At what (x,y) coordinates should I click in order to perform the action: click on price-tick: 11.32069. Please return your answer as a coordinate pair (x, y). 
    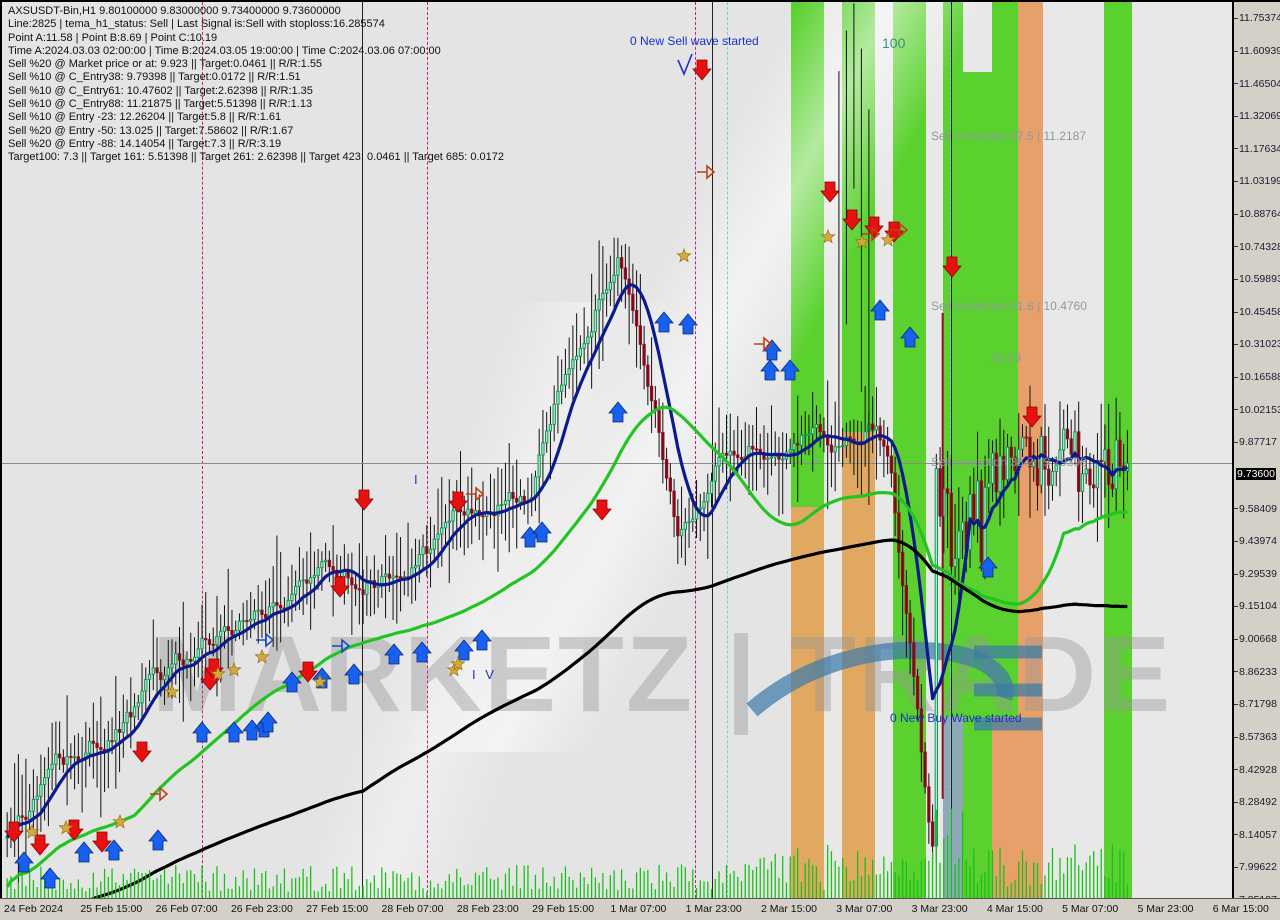
    Looking at the image, I should click on (1257, 116).